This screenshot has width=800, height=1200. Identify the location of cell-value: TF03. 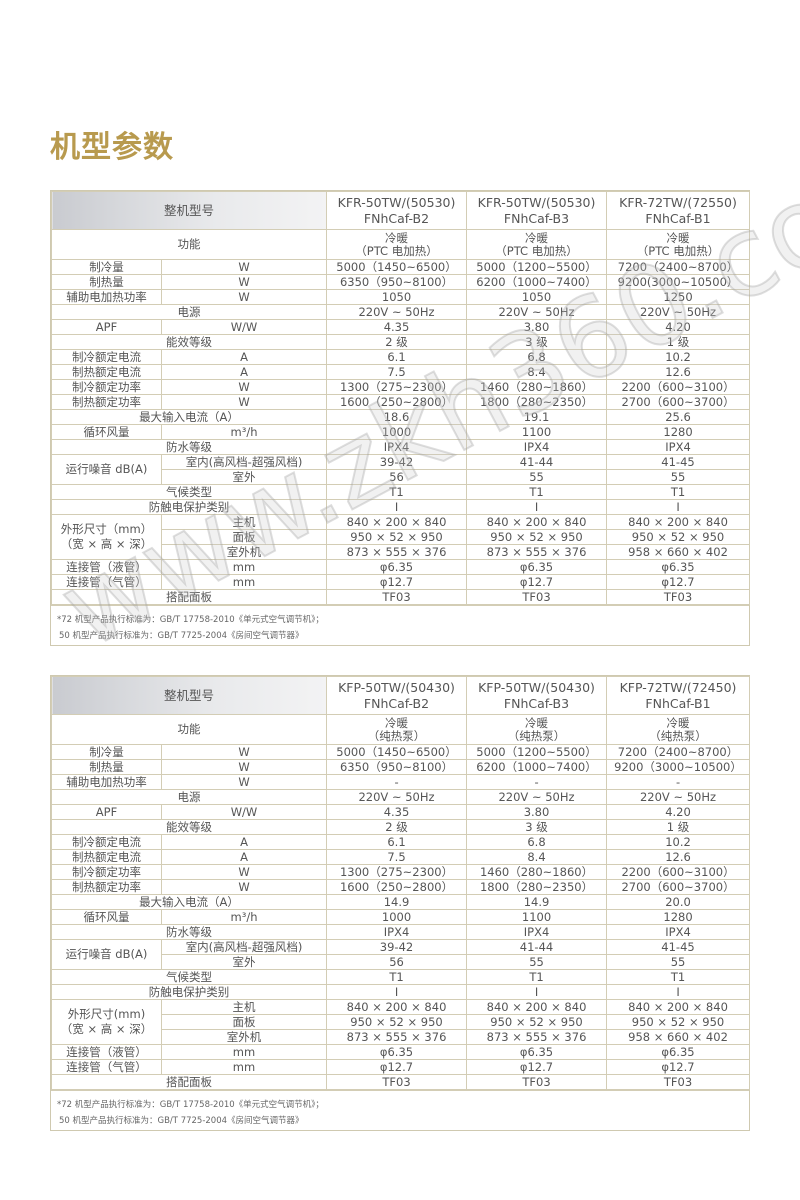
(397, 1082).